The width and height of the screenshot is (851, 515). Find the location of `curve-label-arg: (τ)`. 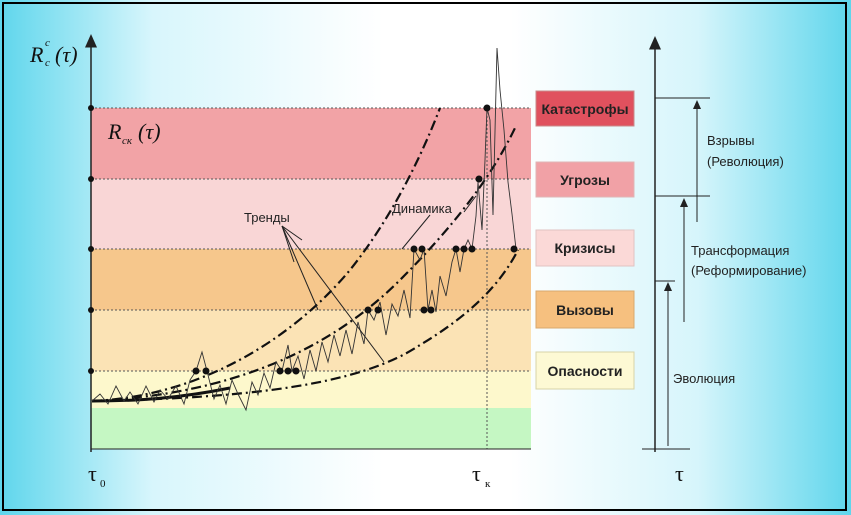

curve-label-arg: (τ) is located at coordinates (149, 131).